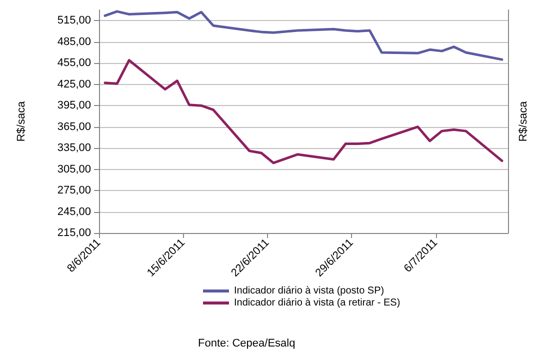 This screenshot has height=363, width=545. What do you see at coordinates (74, 233) in the screenshot?
I see `y-tick-label: 215,00` at bounding box center [74, 233].